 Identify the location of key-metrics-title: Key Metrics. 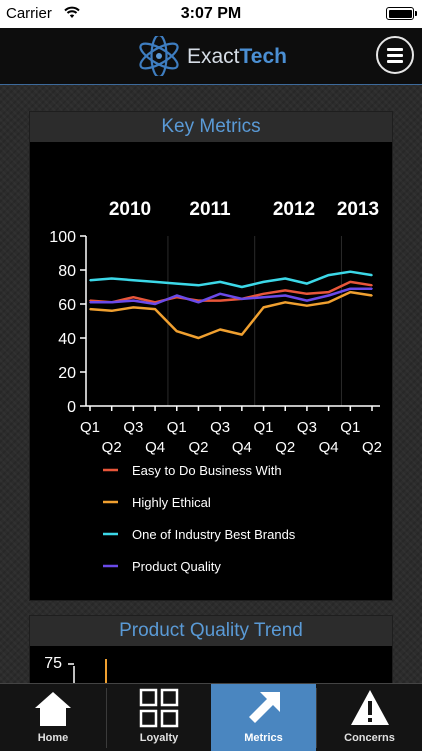
(211, 127).